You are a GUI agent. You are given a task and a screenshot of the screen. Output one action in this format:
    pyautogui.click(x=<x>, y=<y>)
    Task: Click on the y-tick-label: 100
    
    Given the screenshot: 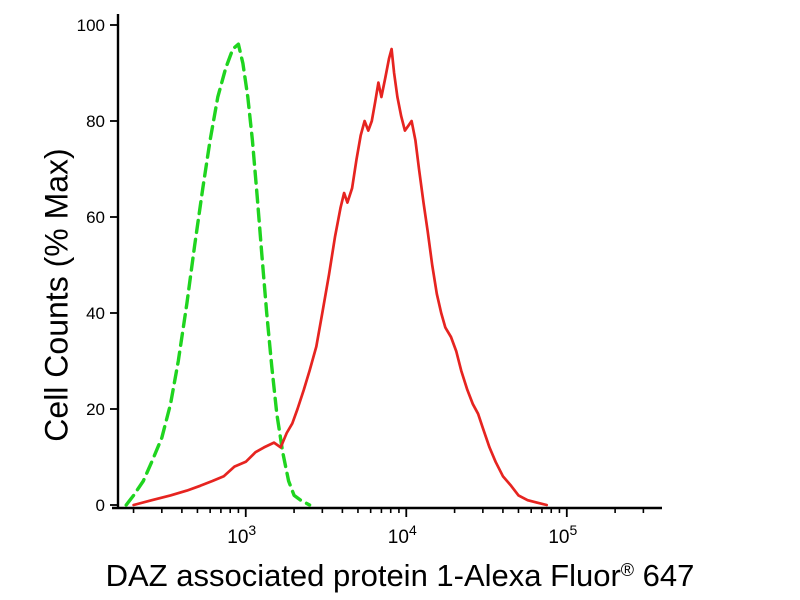 What is the action you would take?
    pyautogui.click(x=91, y=25)
    